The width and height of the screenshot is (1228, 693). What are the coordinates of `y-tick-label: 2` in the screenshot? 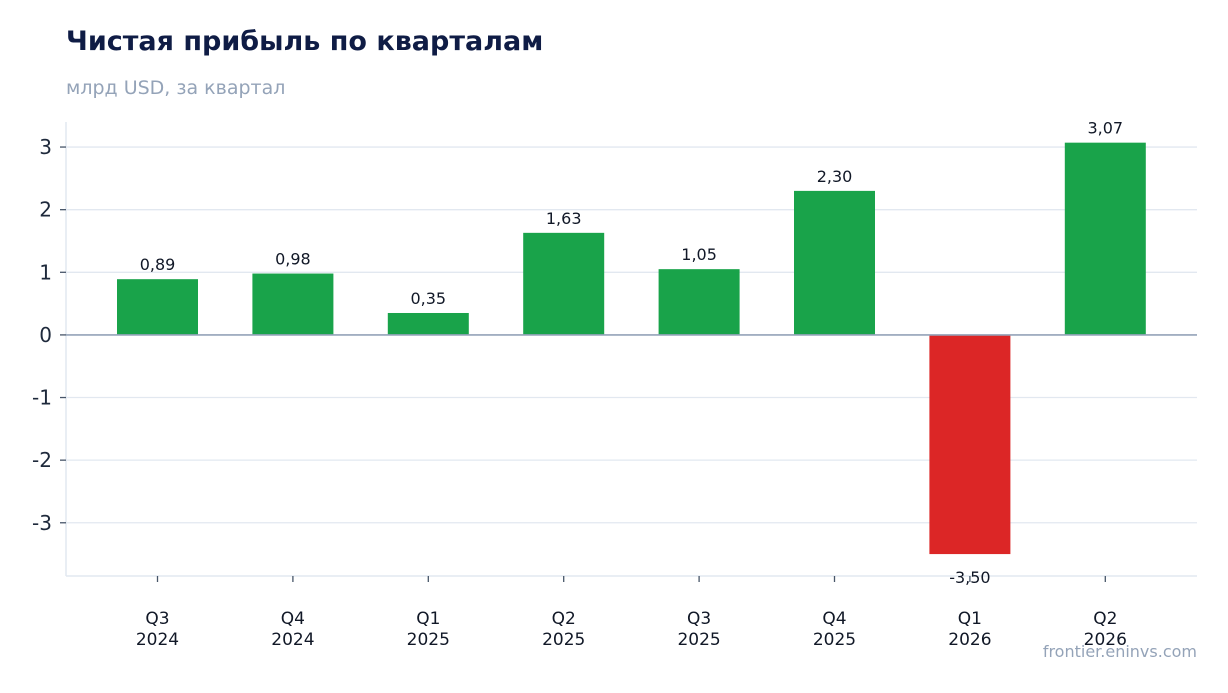 It's located at (45, 210).